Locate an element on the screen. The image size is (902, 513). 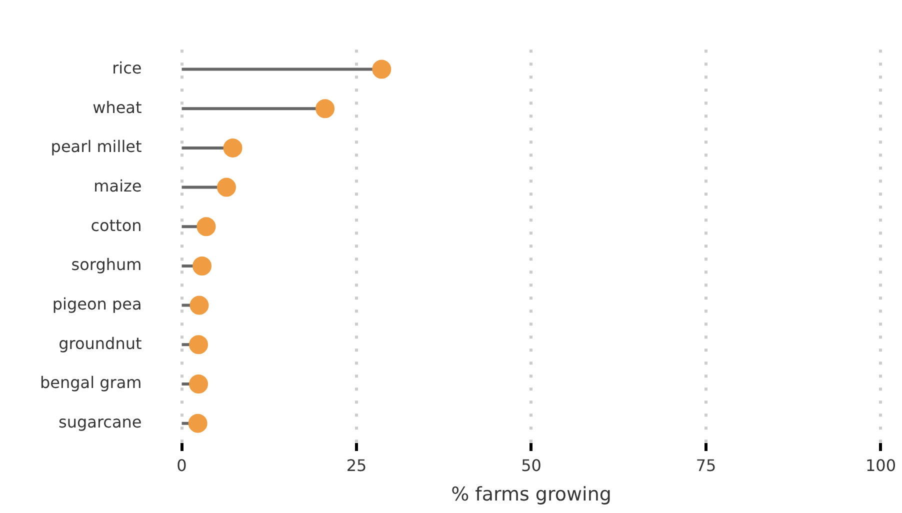
x-tick-label: 0 is located at coordinates (181, 465).